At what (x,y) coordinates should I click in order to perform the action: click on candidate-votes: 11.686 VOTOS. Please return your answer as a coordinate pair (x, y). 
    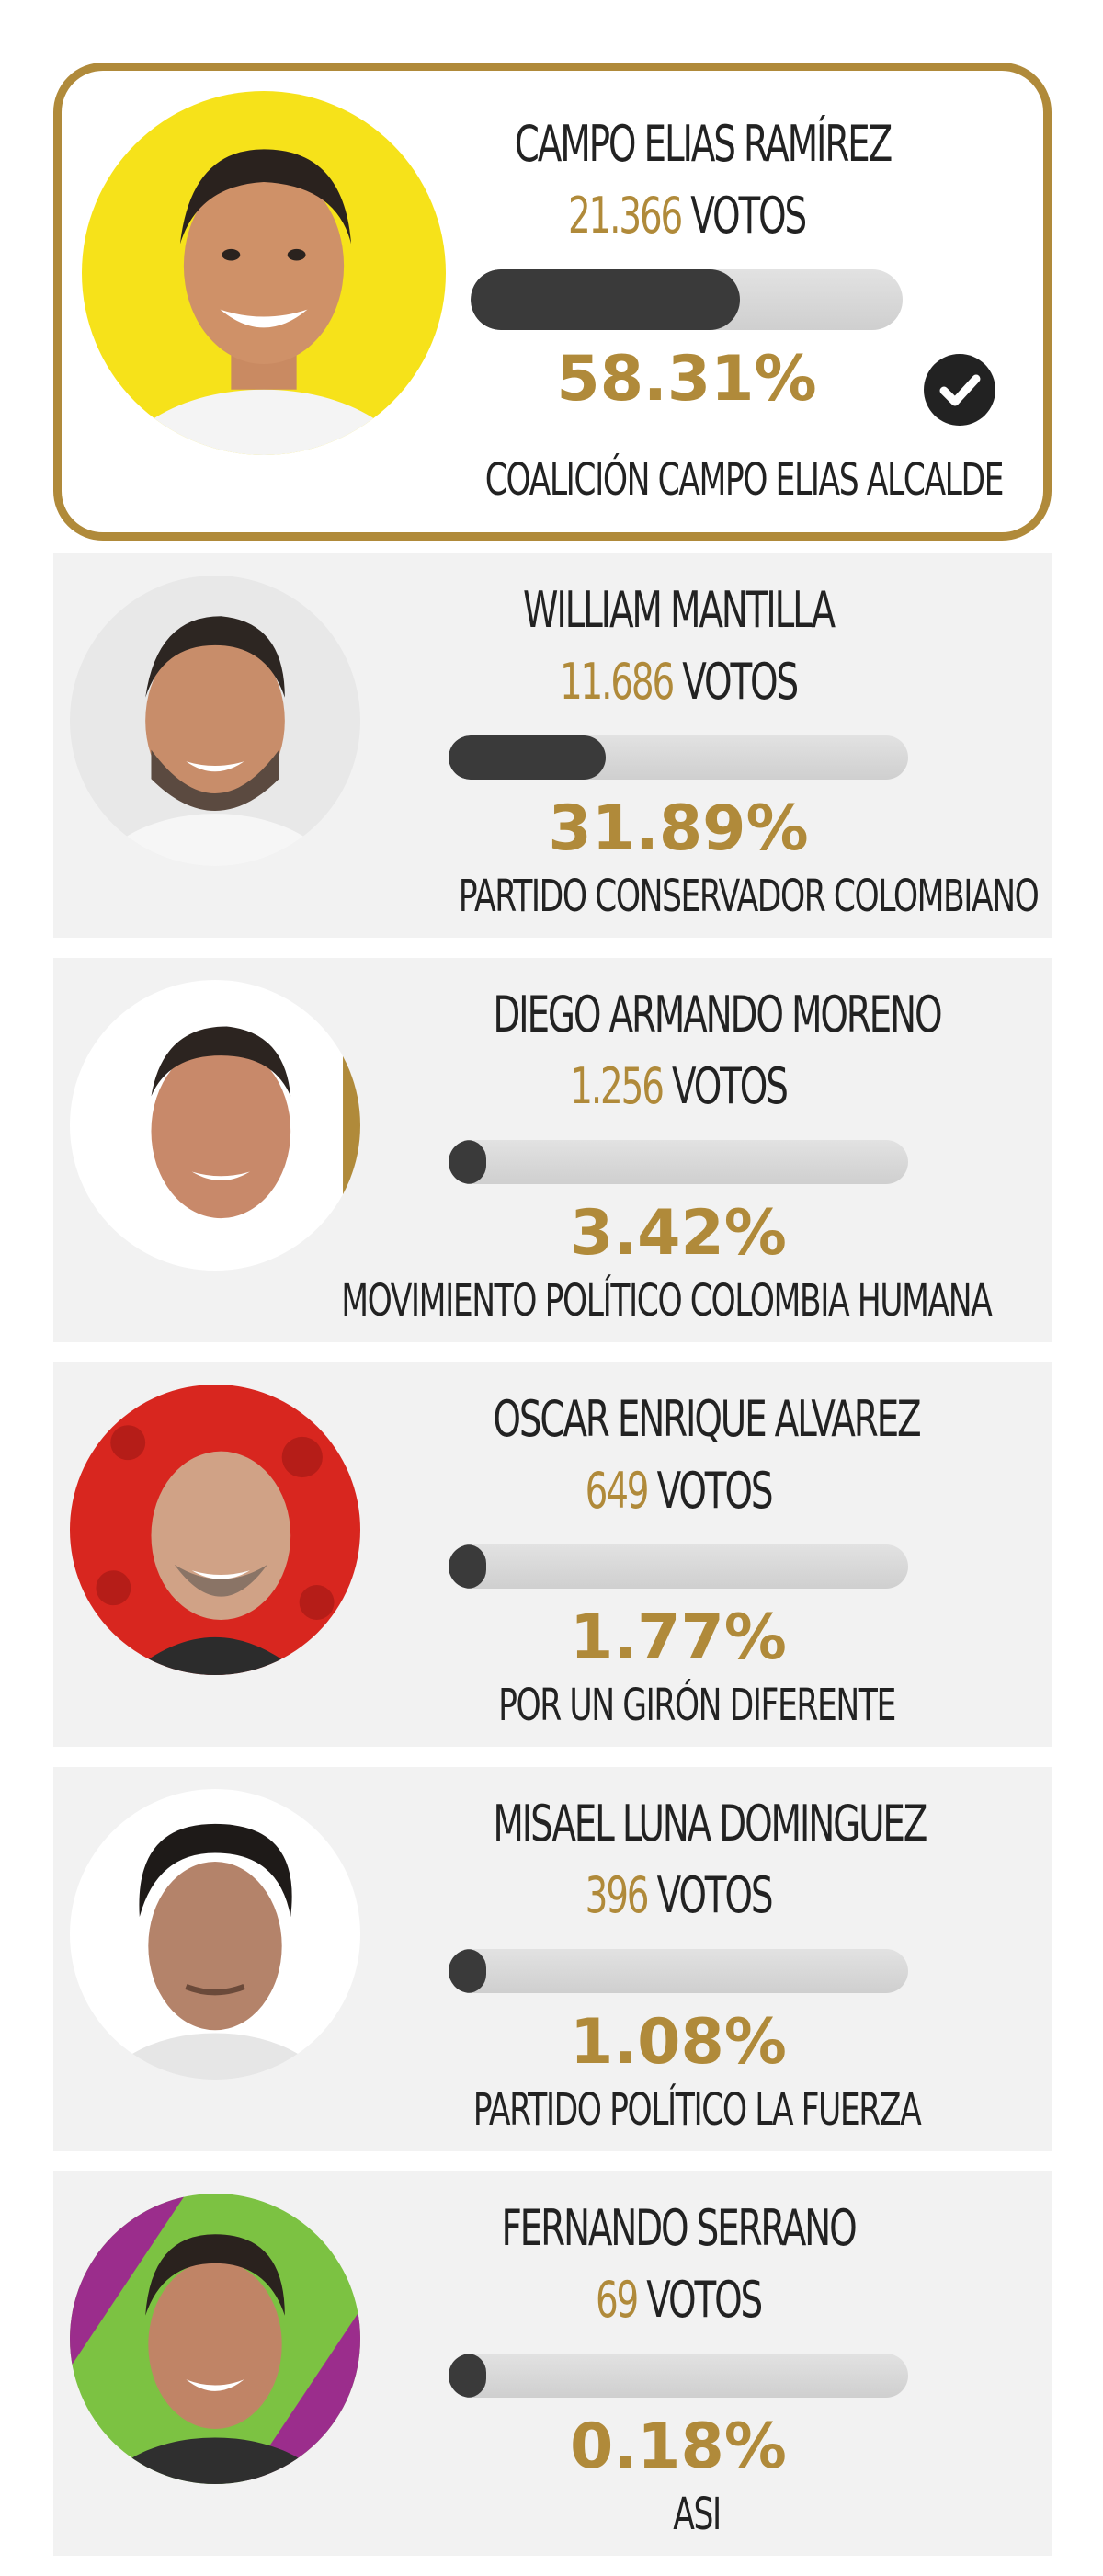
    Looking at the image, I should click on (679, 682).